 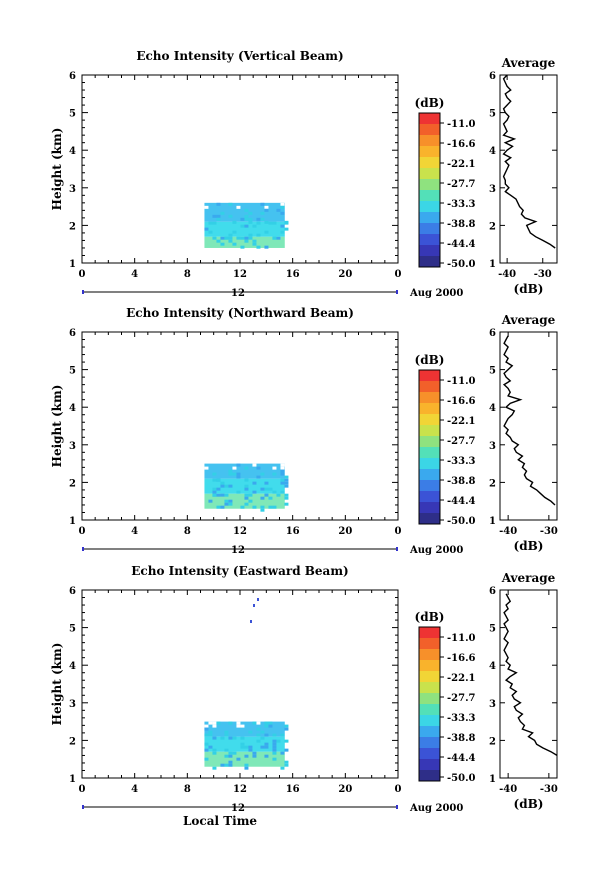 What do you see at coordinates (83, 292) in the screenshot?
I see `day-bar-start` at bounding box center [83, 292].